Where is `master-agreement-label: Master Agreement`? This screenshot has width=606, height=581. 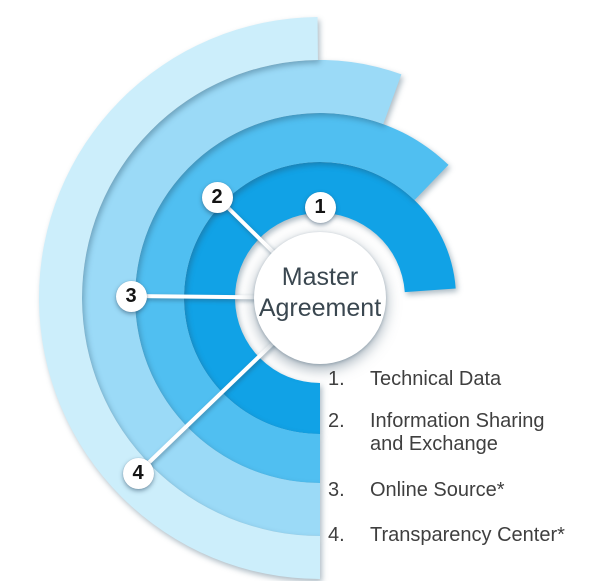 master-agreement-label: Master Agreement is located at coordinates (320, 293).